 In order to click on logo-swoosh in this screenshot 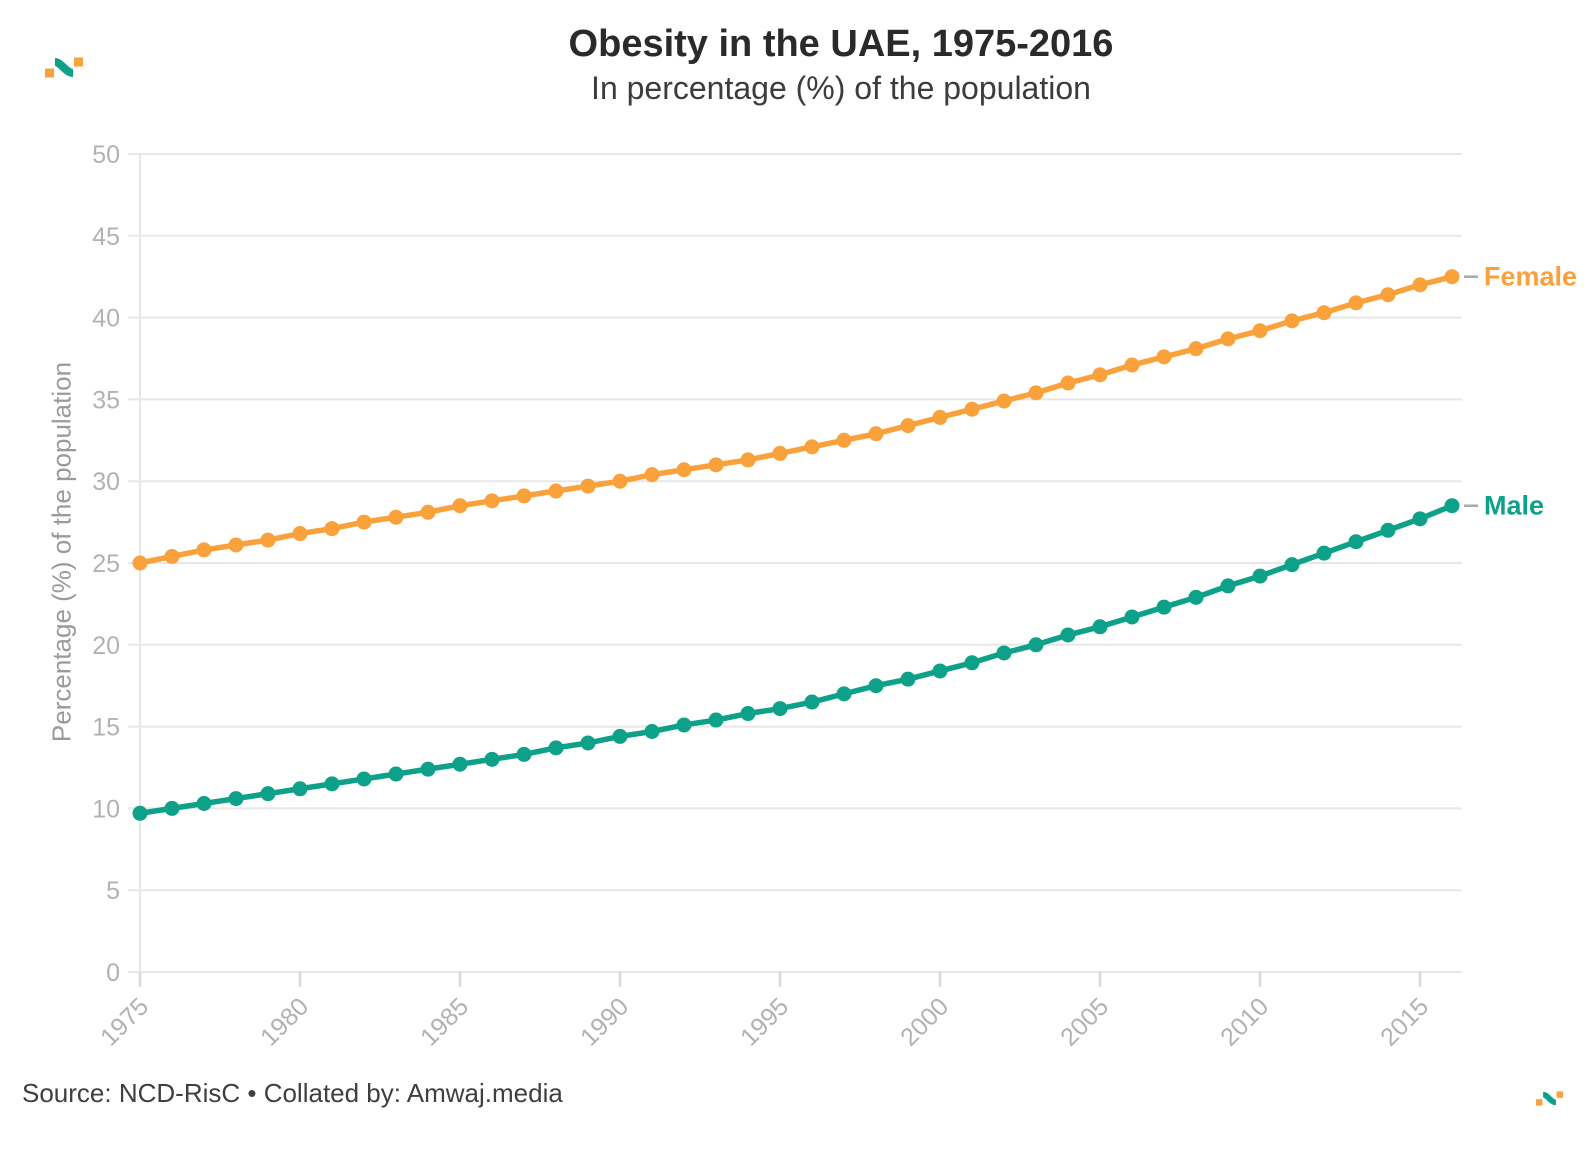, I will do `click(64, 67)`.